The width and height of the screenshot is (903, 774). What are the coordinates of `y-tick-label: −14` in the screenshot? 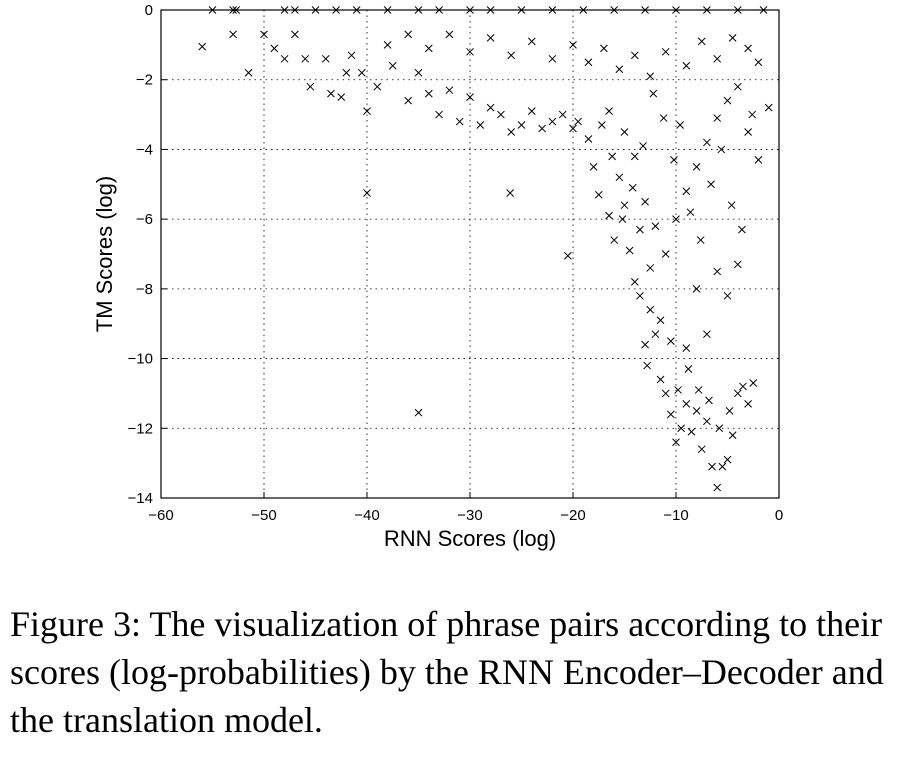 It's located at (140, 498).